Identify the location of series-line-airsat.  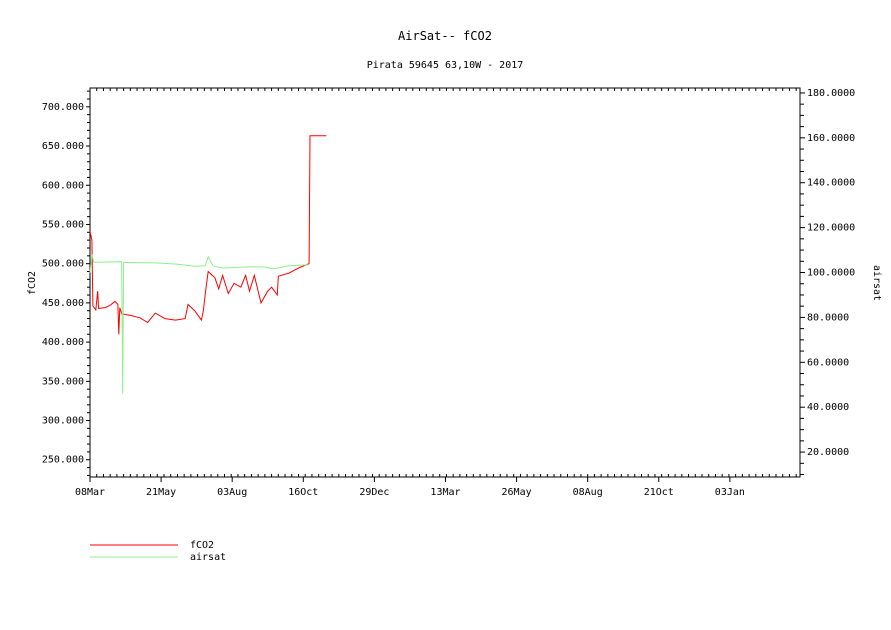
(199, 324).